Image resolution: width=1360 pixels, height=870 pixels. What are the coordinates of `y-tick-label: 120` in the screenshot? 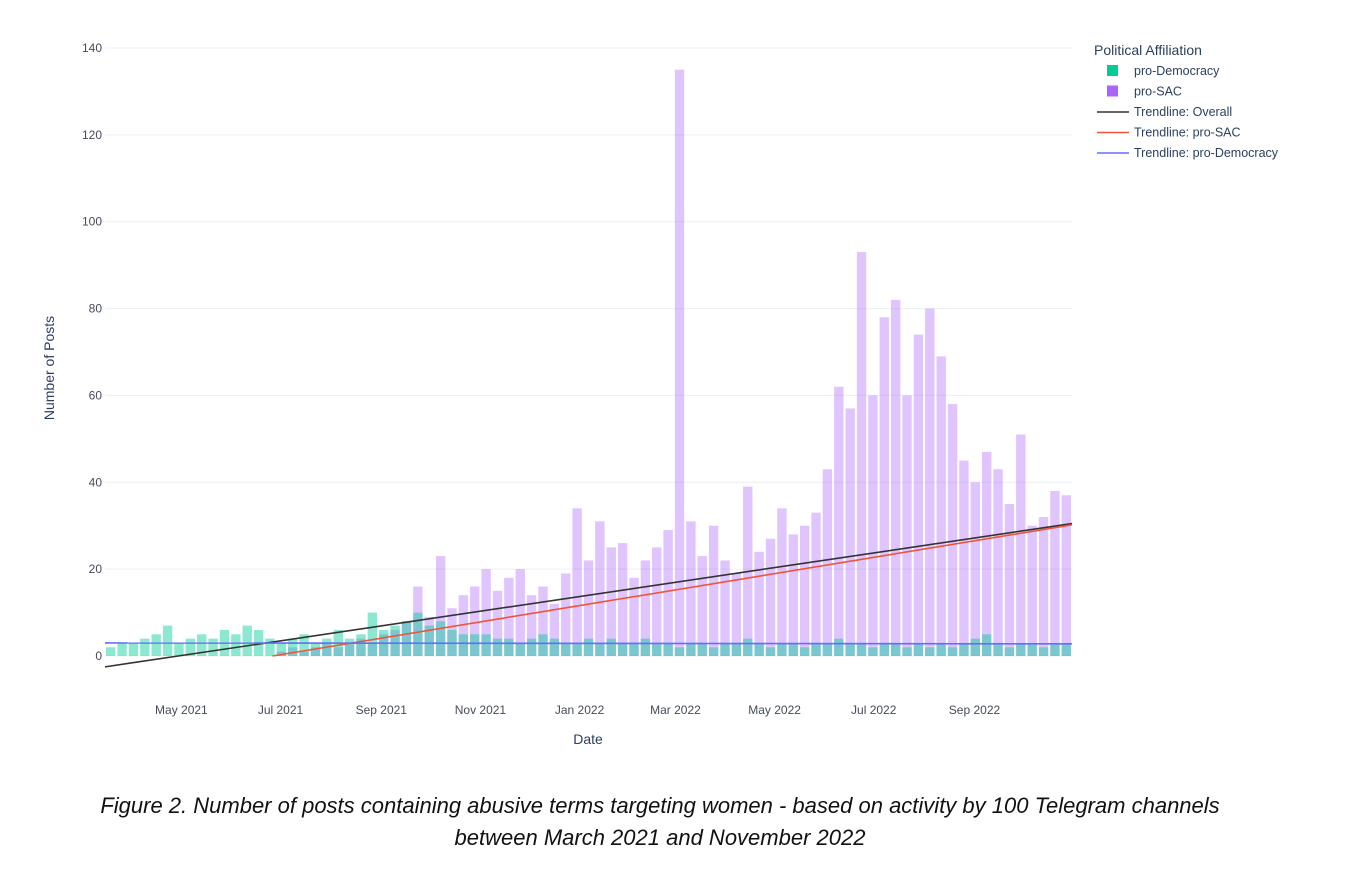 It's located at (92, 135).